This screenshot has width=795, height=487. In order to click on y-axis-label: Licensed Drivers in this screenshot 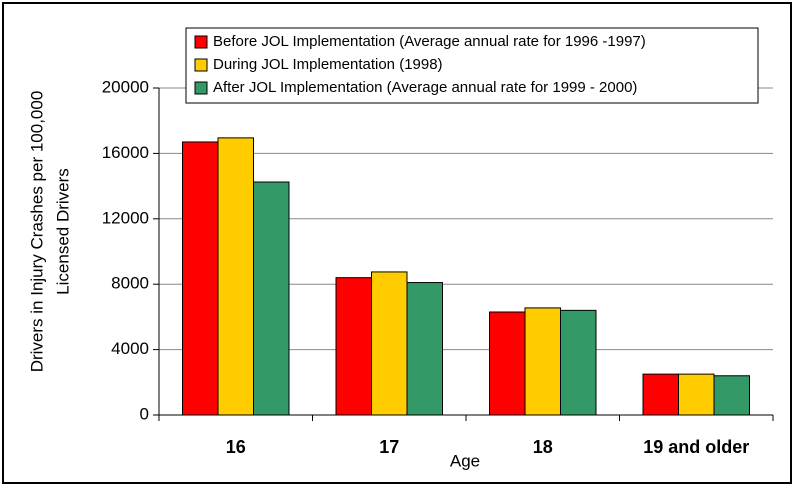, I will do `click(62, 231)`.